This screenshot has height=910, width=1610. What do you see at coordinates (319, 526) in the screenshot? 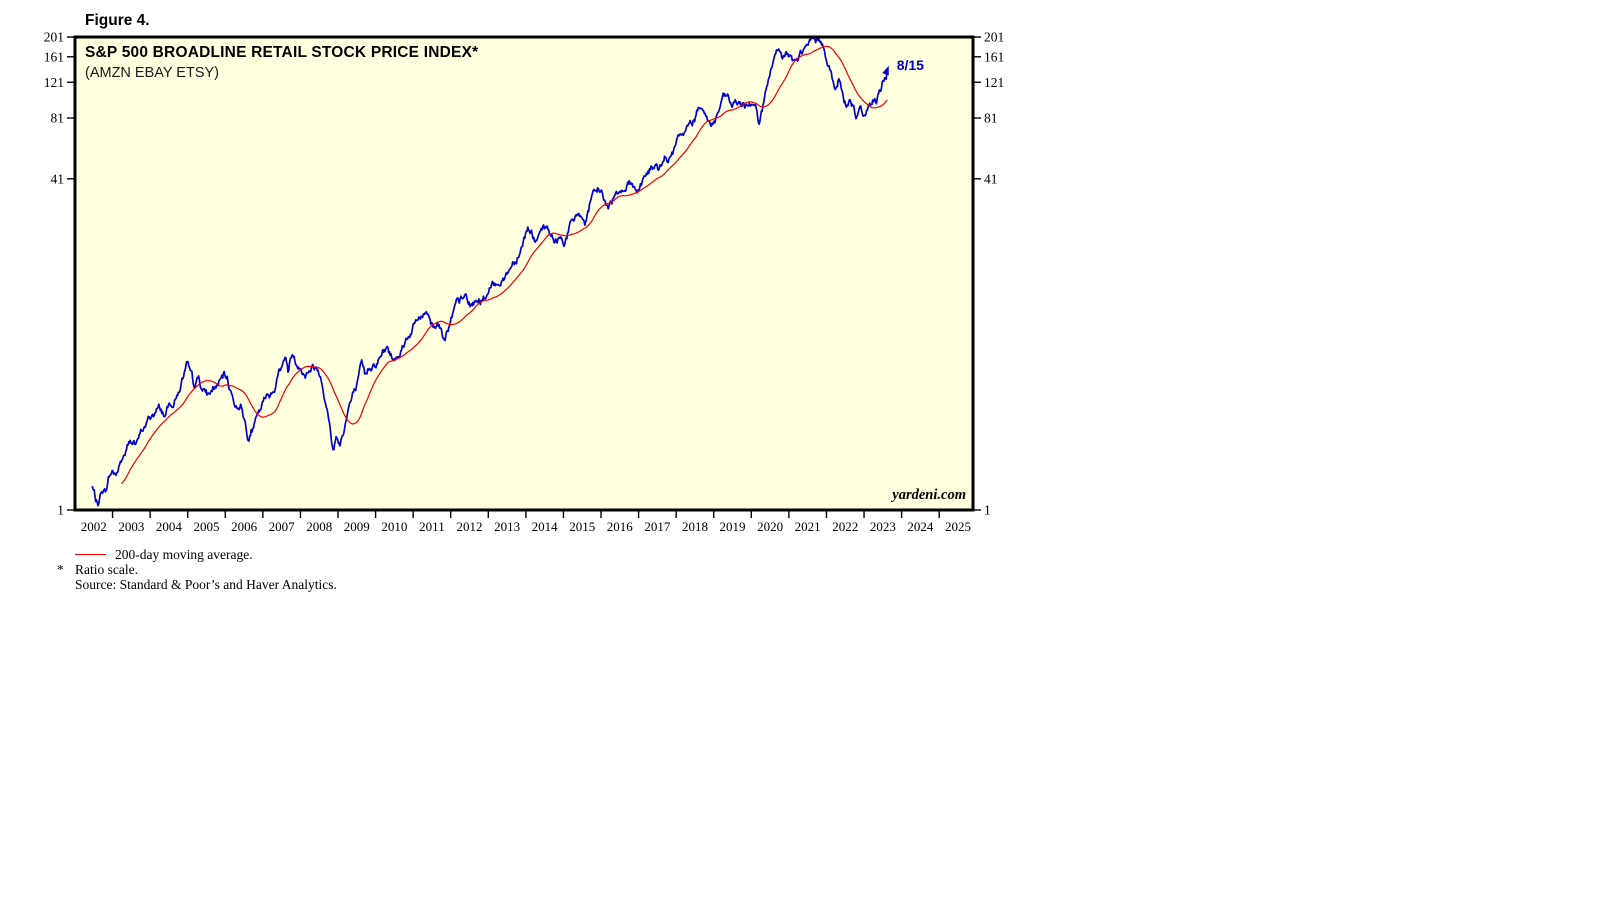
I see `x-tick-label: 2008` at bounding box center [319, 526].